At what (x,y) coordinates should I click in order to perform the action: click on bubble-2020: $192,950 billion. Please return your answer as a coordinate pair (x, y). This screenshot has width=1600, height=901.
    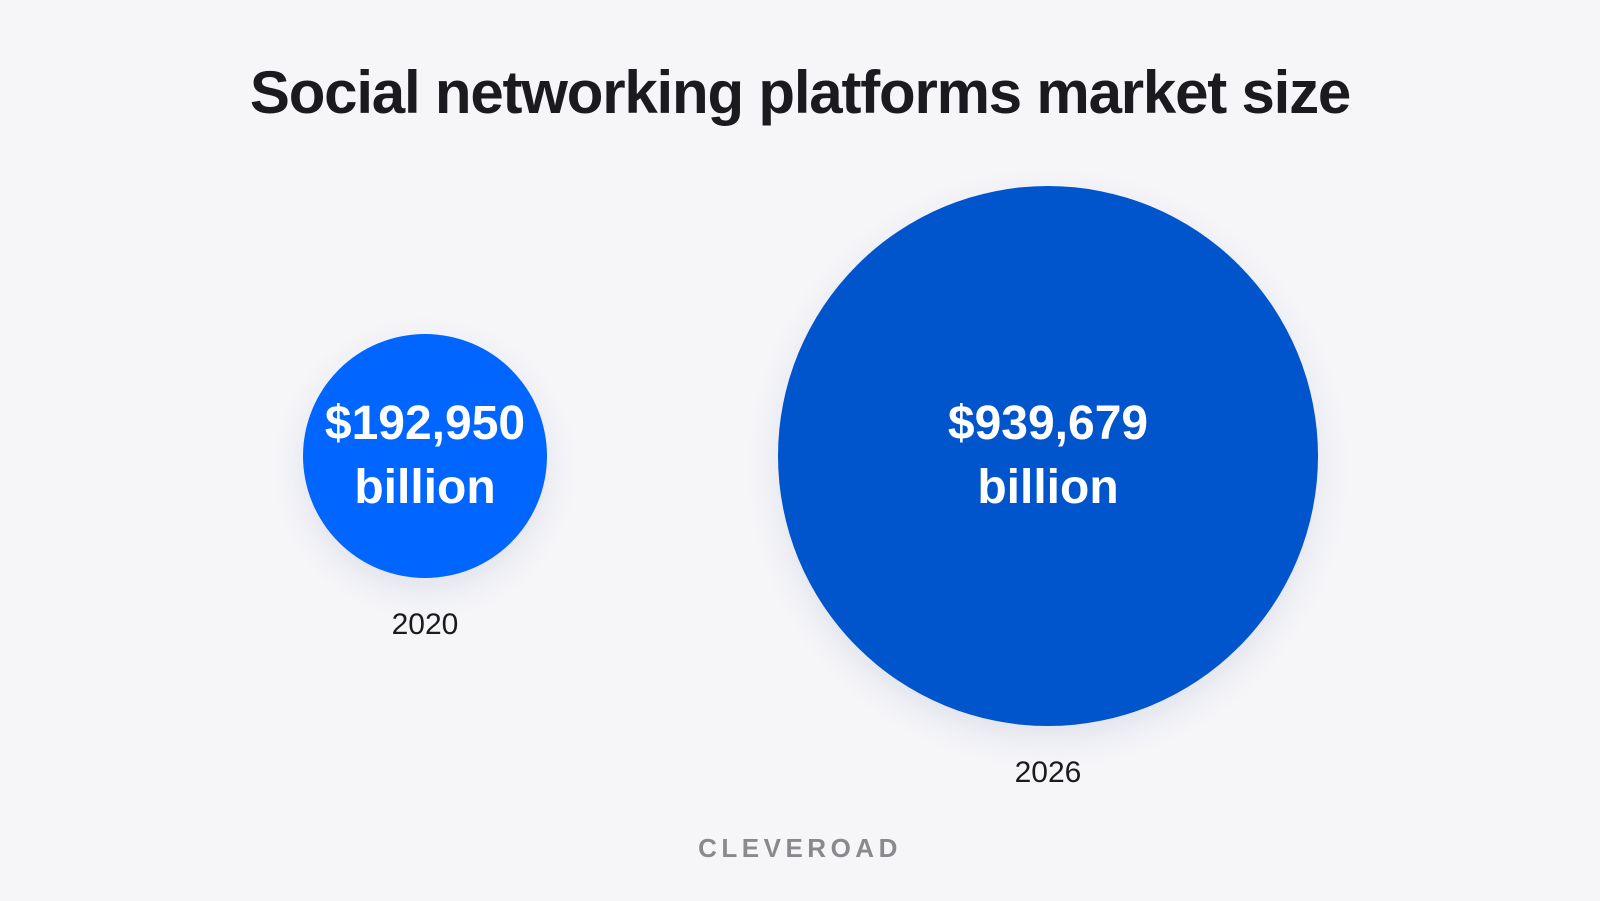
    Looking at the image, I should click on (425, 456).